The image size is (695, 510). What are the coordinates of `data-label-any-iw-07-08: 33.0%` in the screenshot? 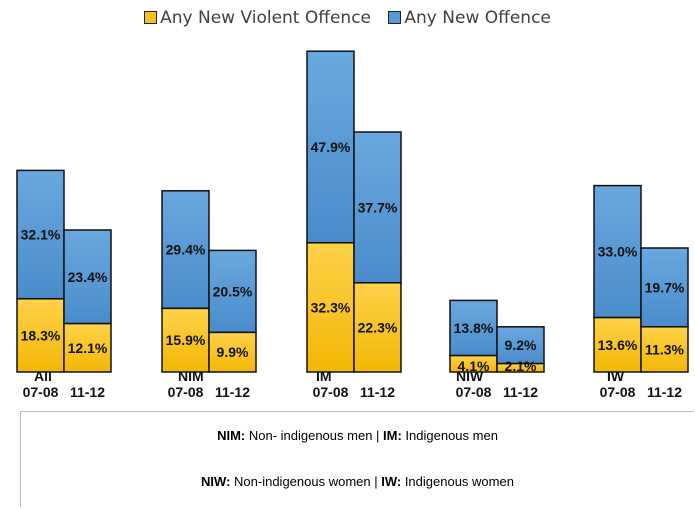 It's located at (618, 252).